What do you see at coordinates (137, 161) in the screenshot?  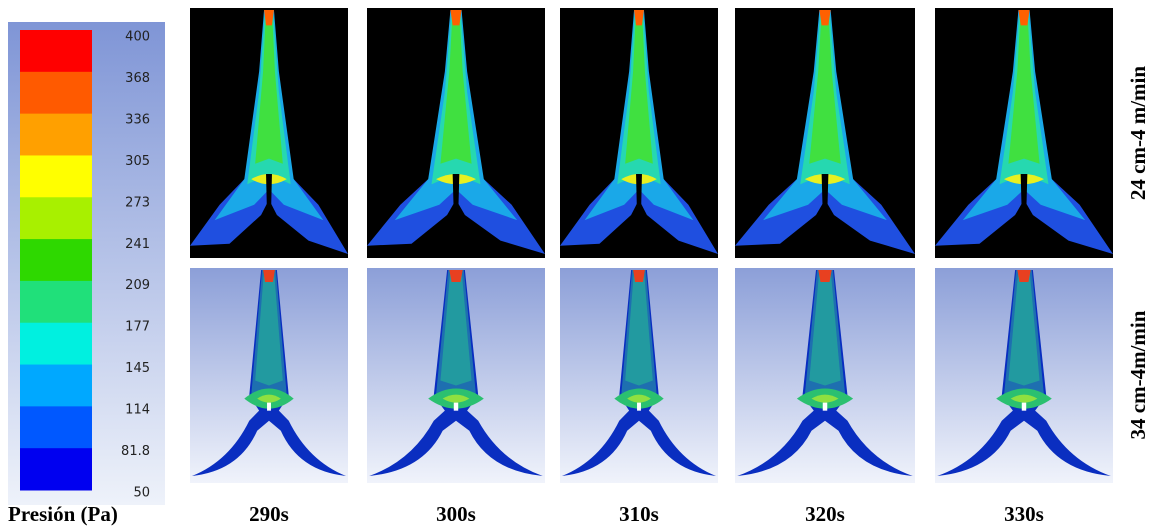 I see `colorbar-label: 305` at bounding box center [137, 161].